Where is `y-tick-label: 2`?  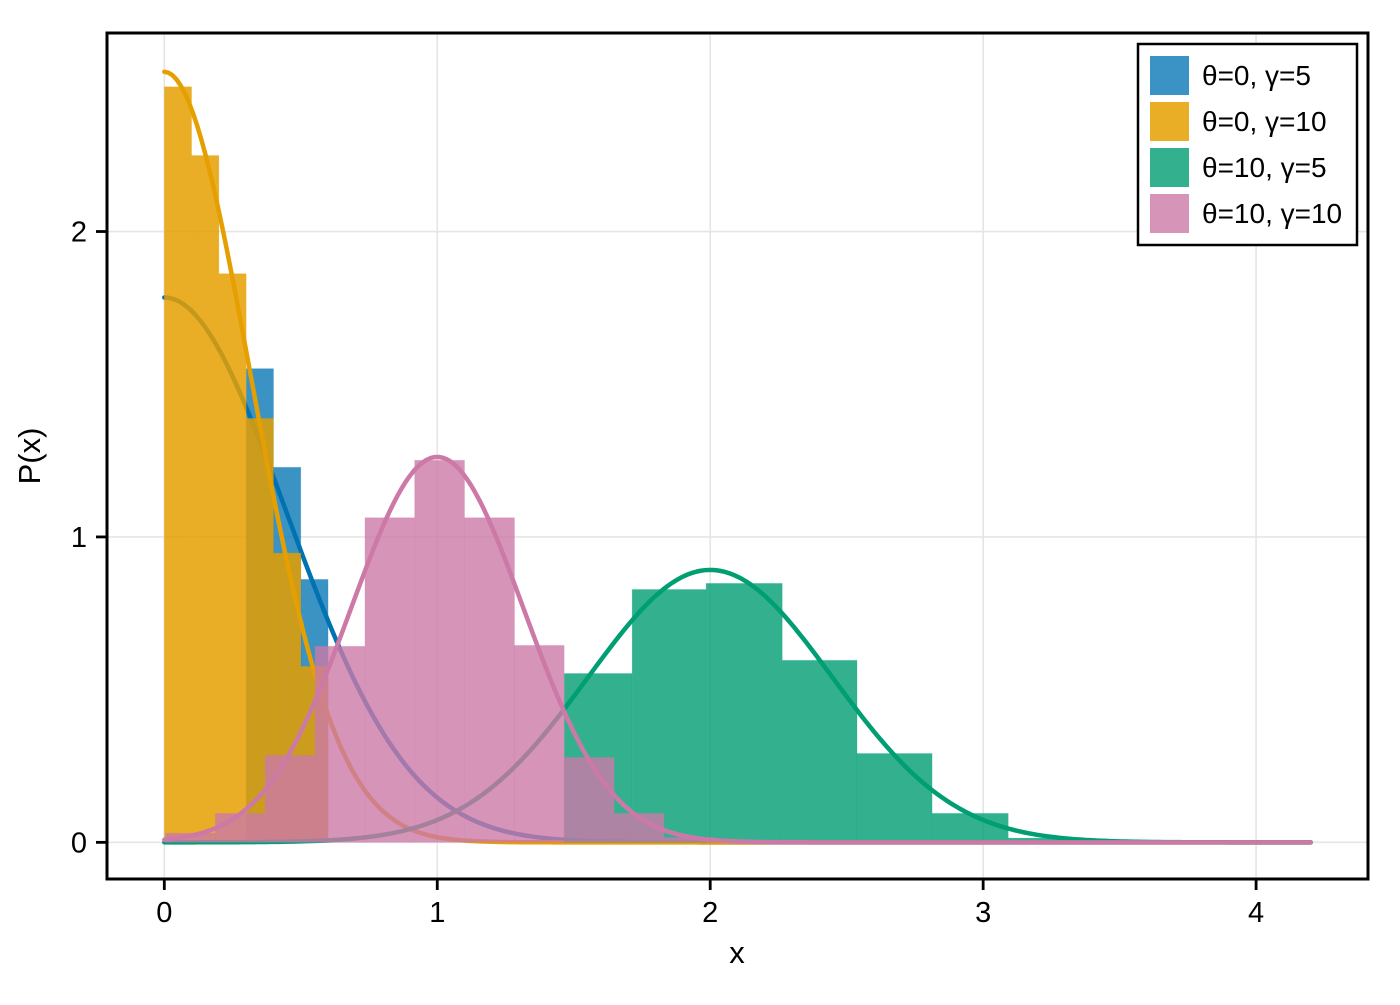 y-tick-label: 2 is located at coordinates (79, 233).